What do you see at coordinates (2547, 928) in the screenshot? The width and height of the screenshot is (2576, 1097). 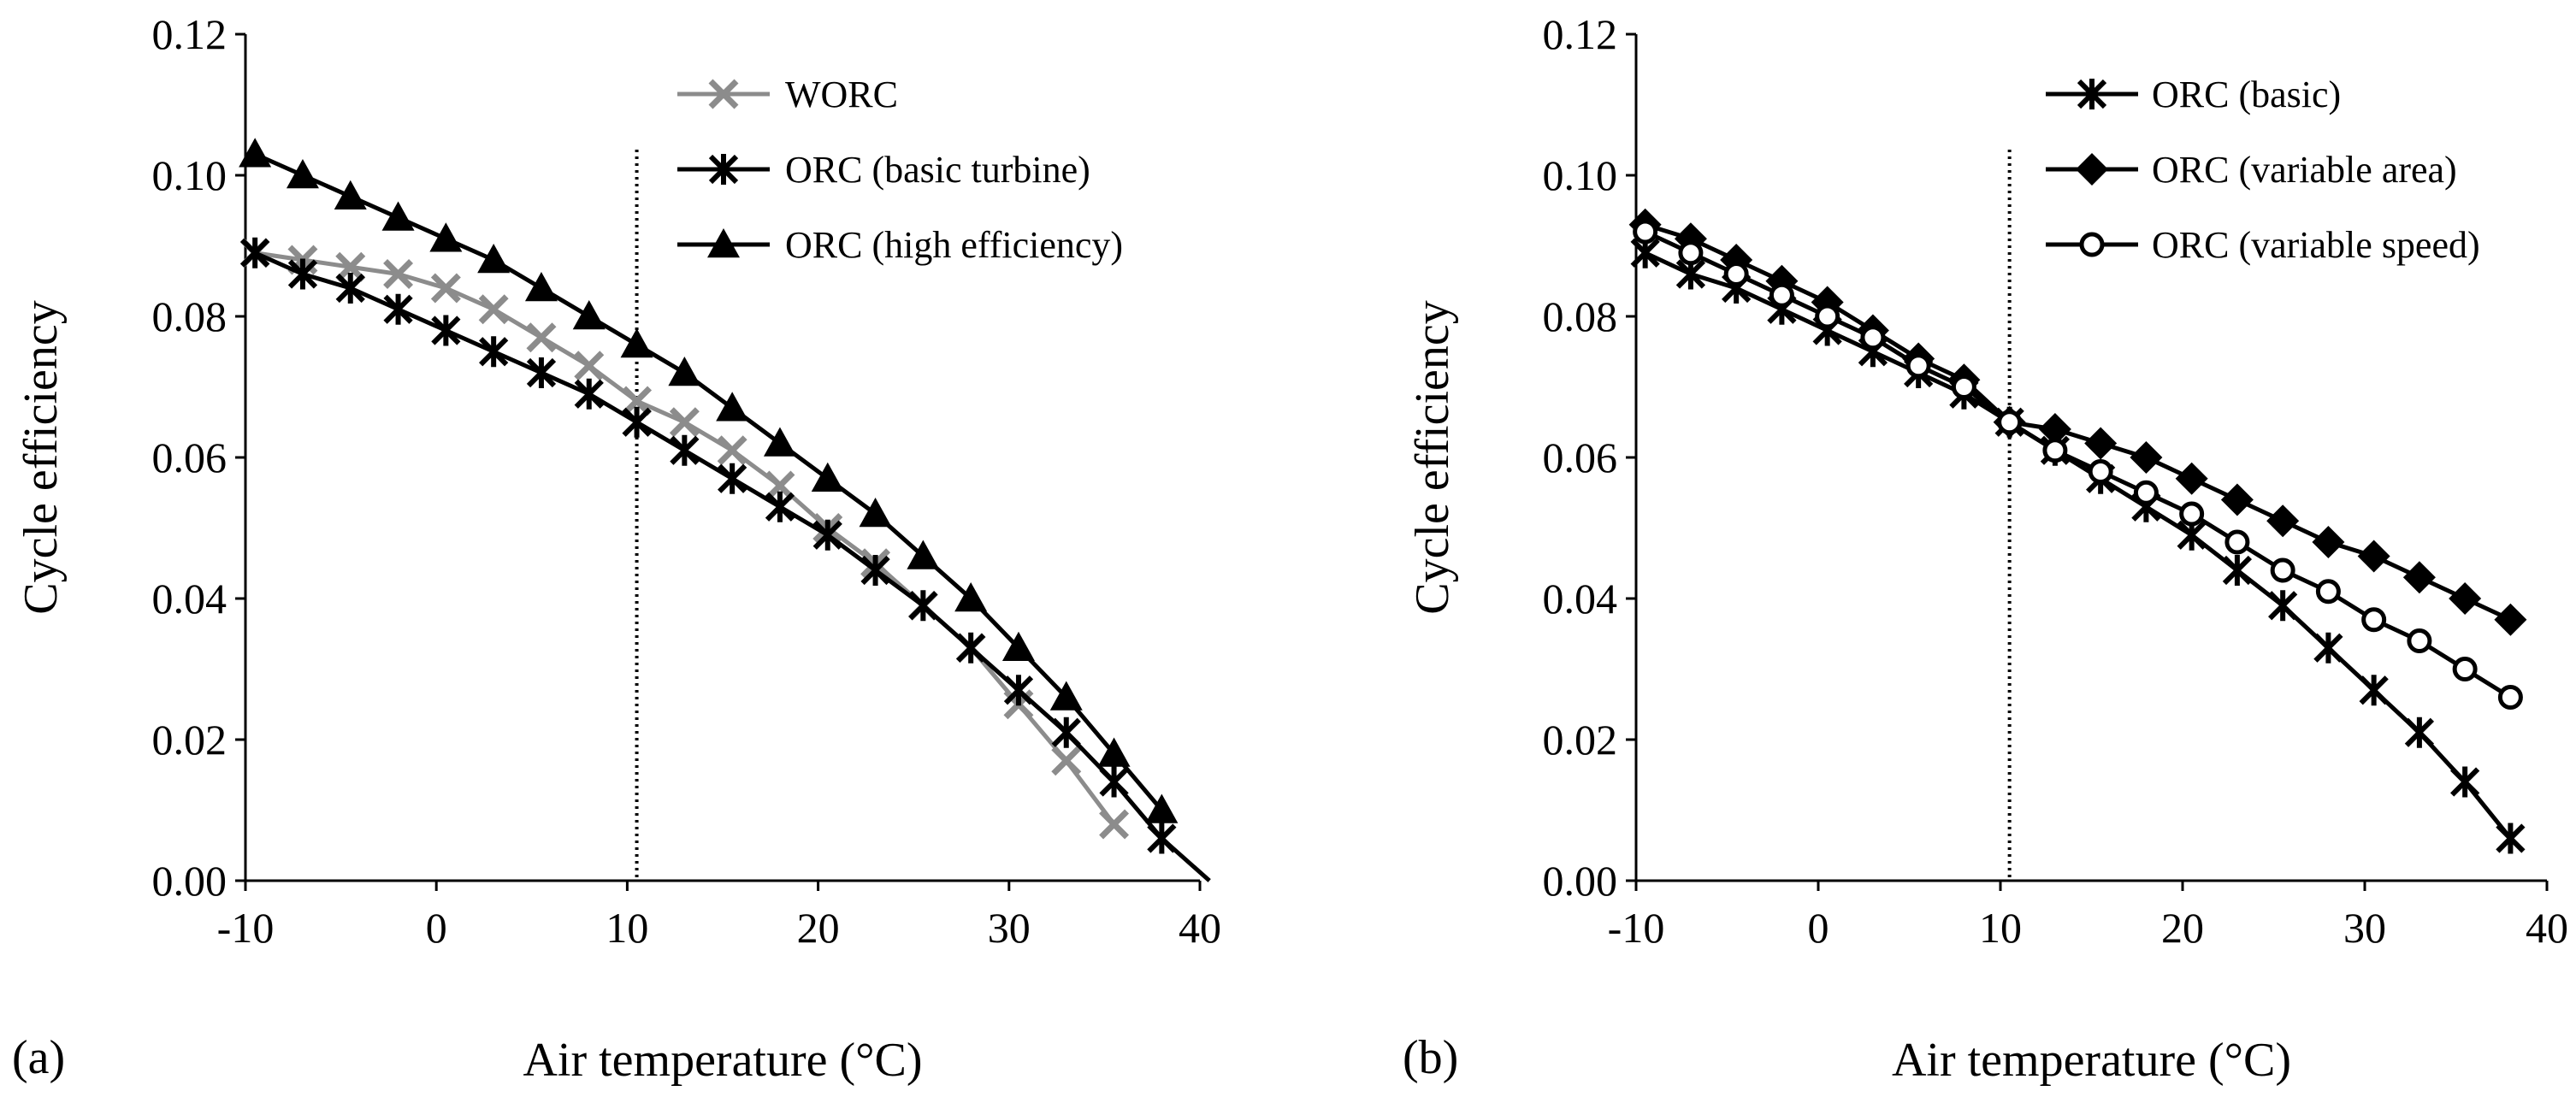 I see `x-tick-label: 40` at bounding box center [2547, 928].